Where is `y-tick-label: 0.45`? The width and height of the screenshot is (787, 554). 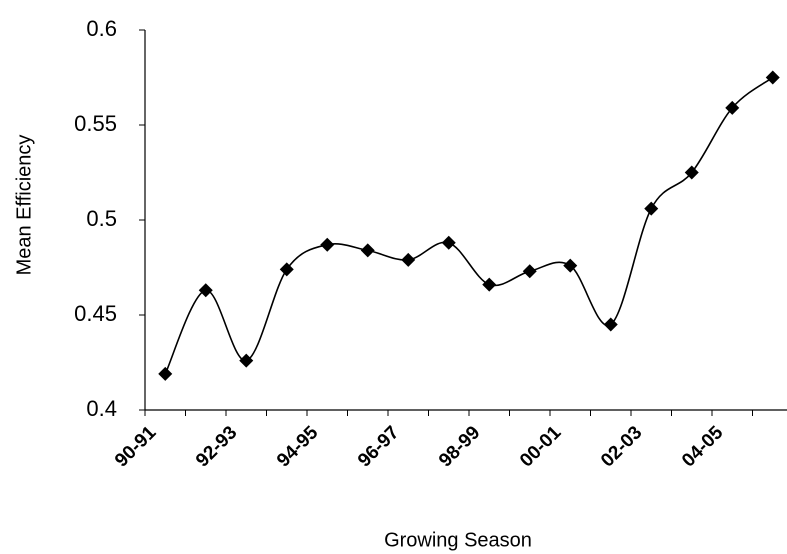
y-tick-label: 0.45 is located at coordinates (95, 313).